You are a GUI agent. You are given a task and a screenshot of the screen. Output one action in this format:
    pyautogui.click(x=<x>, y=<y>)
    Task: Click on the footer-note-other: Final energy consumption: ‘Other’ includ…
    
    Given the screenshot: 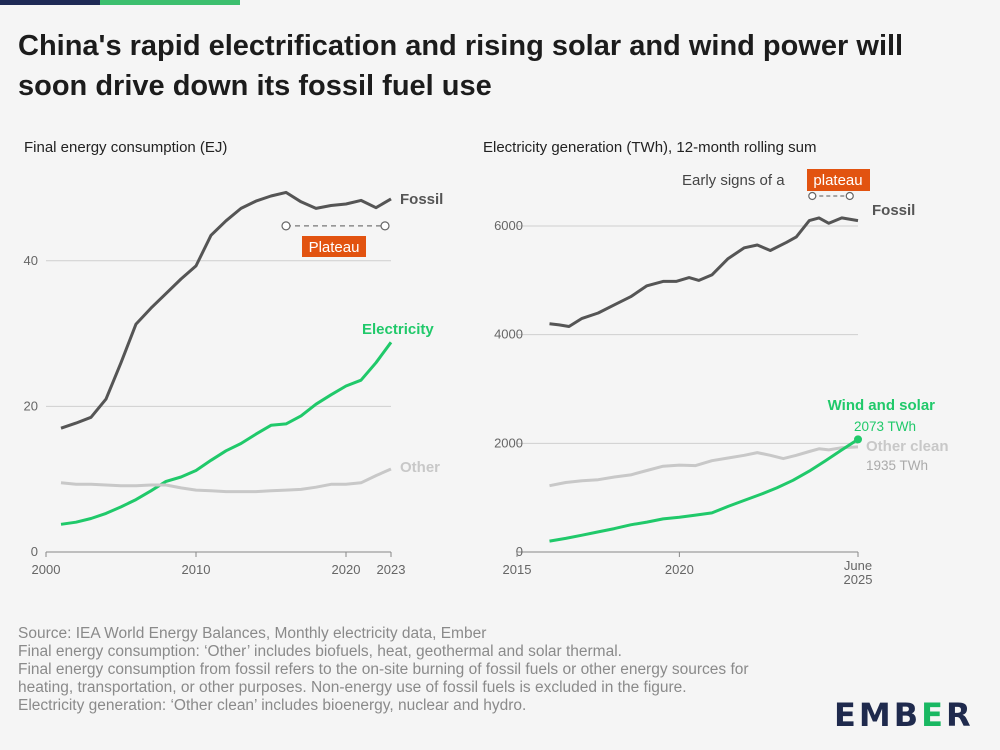 What is the action you would take?
    pyautogui.click(x=320, y=651)
    